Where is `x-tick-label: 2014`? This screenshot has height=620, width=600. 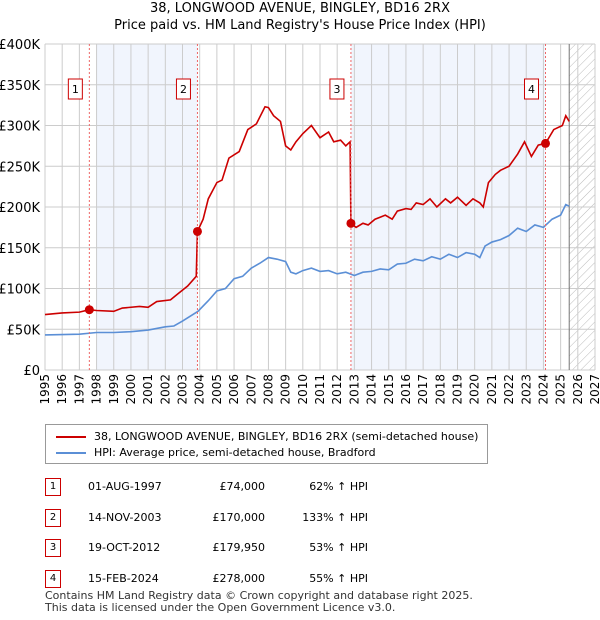
x-tick-label: 2014 is located at coordinates (372, 389).